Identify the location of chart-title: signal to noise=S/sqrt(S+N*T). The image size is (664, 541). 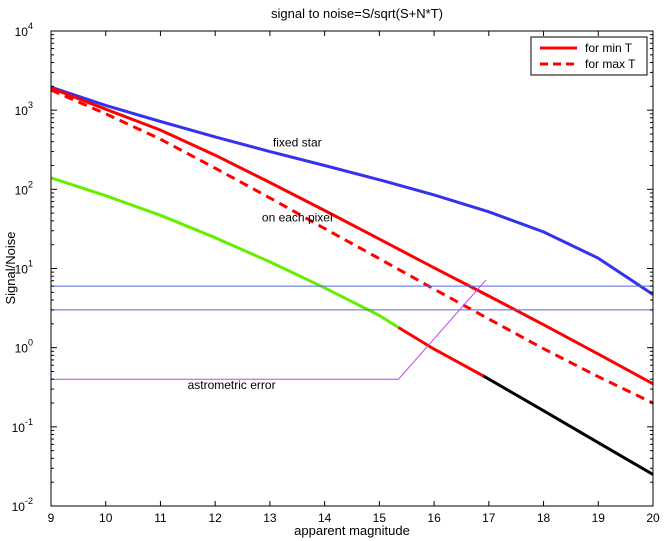
(357, 13).